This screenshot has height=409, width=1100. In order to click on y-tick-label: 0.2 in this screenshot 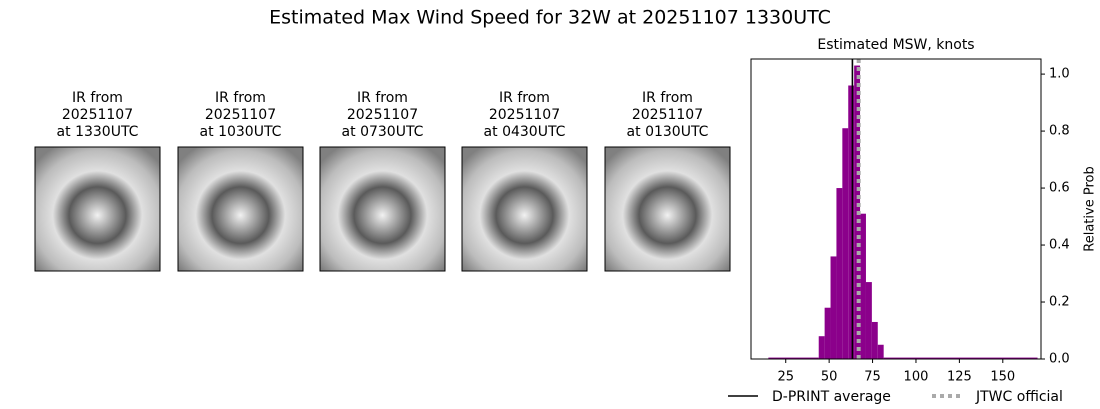, I will do `click(1059, 302)`.